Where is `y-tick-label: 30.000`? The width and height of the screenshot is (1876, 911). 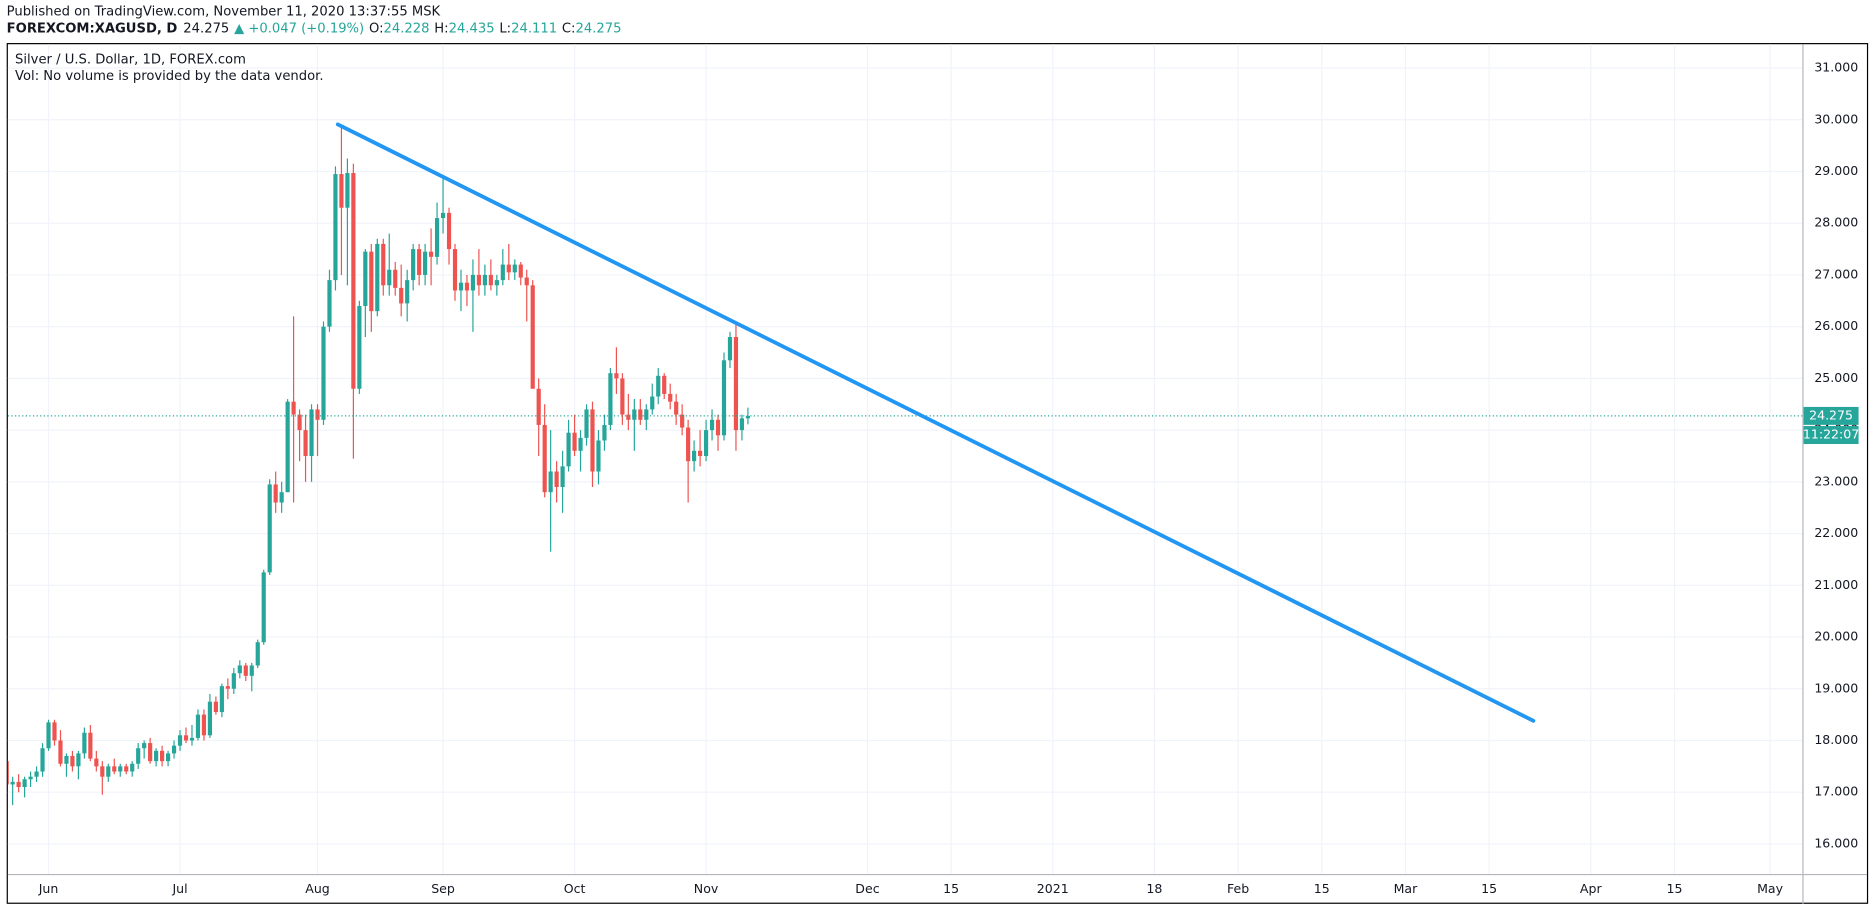 y-tick-label: 30.000 is located at coordinates (1836, 118).